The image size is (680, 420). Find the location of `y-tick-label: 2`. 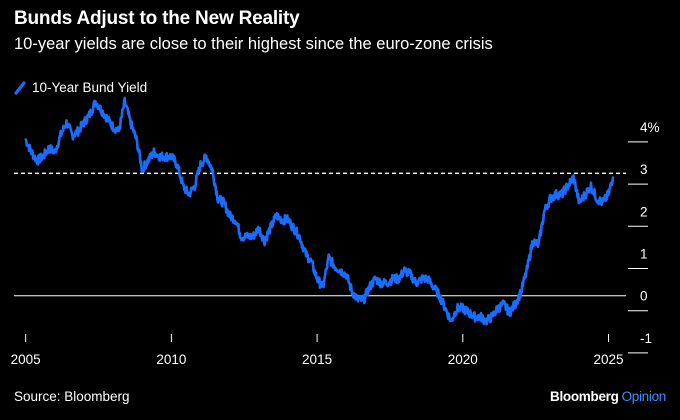

y-tick-label: 2 is located at coordinates (644, 211).